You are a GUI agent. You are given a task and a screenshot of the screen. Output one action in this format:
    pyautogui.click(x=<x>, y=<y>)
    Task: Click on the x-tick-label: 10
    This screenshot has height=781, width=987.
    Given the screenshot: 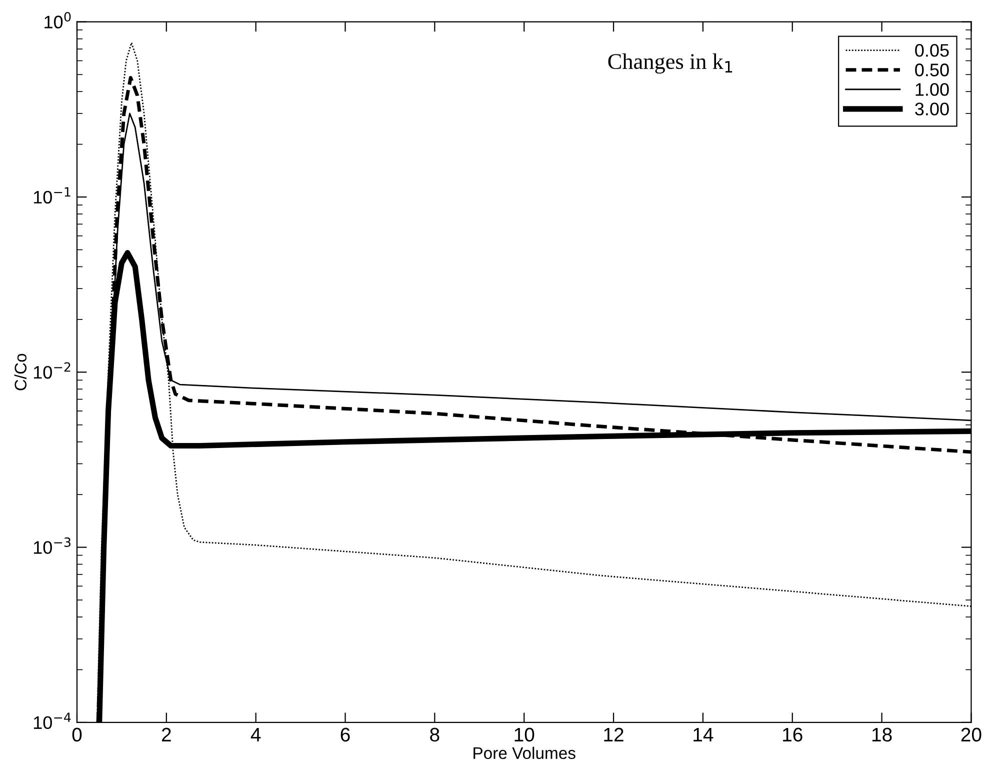 What is the action you would take?
    pyautogui.click(x=524, y=735)
    